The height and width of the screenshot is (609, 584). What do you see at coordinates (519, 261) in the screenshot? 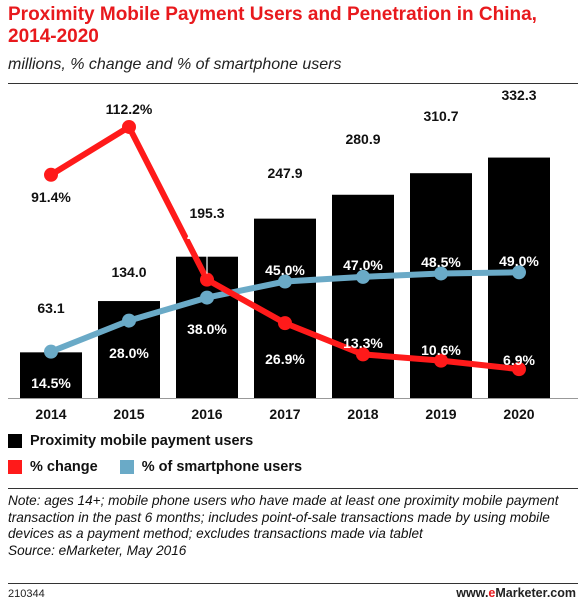
I see `penetration-value-2020: 49.0%` at bounding box center [519, 261].